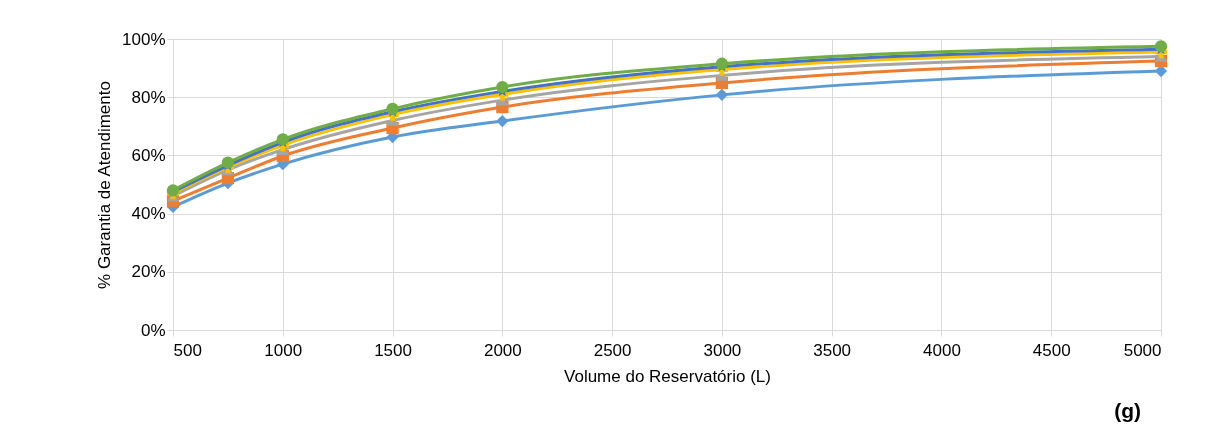  I want to click on x-tick-label: 3500, so click(832, 350).